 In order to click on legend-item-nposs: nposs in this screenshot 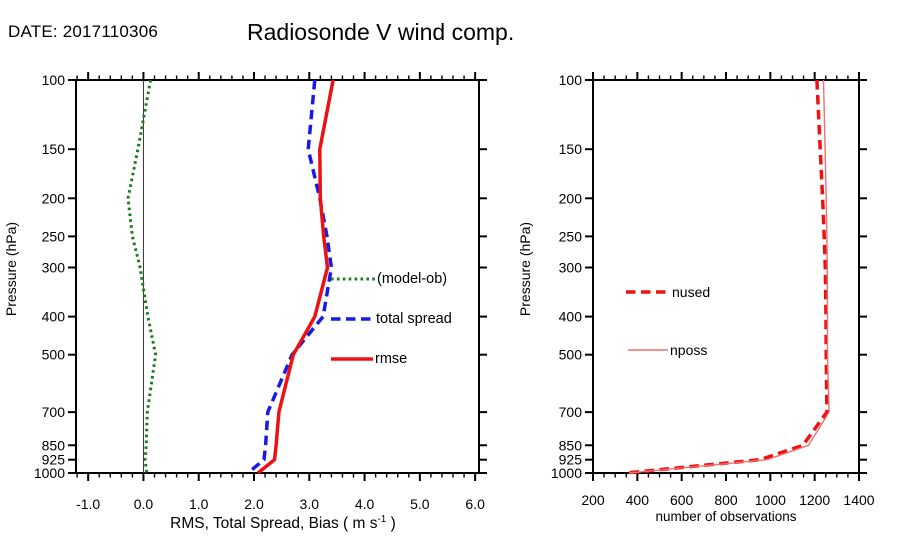, I will do `click(667, 350)`.